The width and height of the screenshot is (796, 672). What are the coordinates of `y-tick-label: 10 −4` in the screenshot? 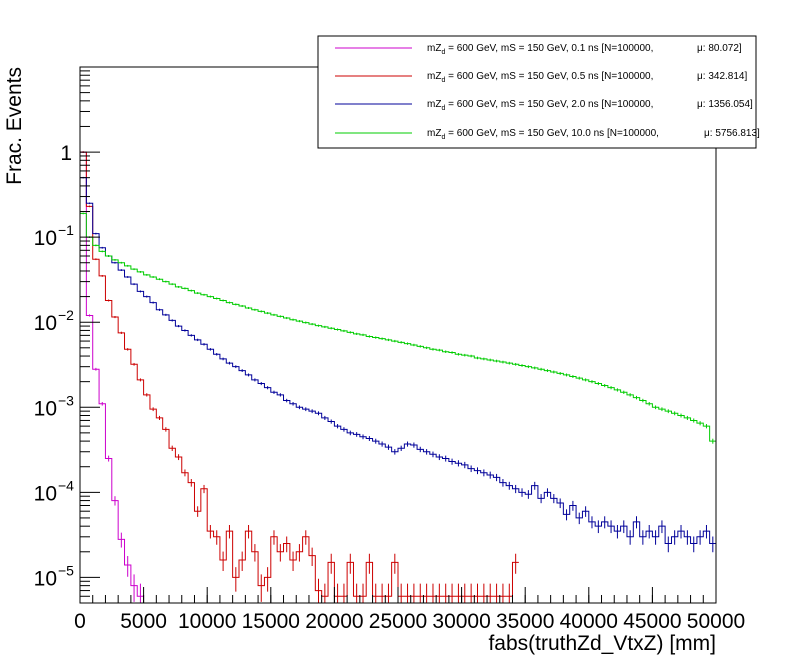 It's located at (54, 491).